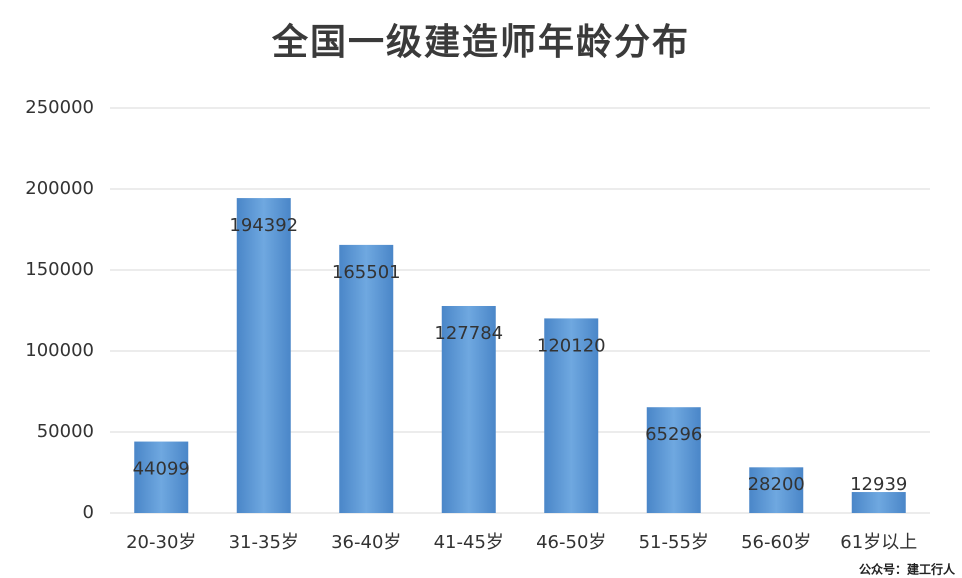 Image resolution: width=962 pixels, height=578 pixels. Describe the element at coordinates (878, 542) in the screenshot. I see `x-tick-label: 61岁以上` at that location.